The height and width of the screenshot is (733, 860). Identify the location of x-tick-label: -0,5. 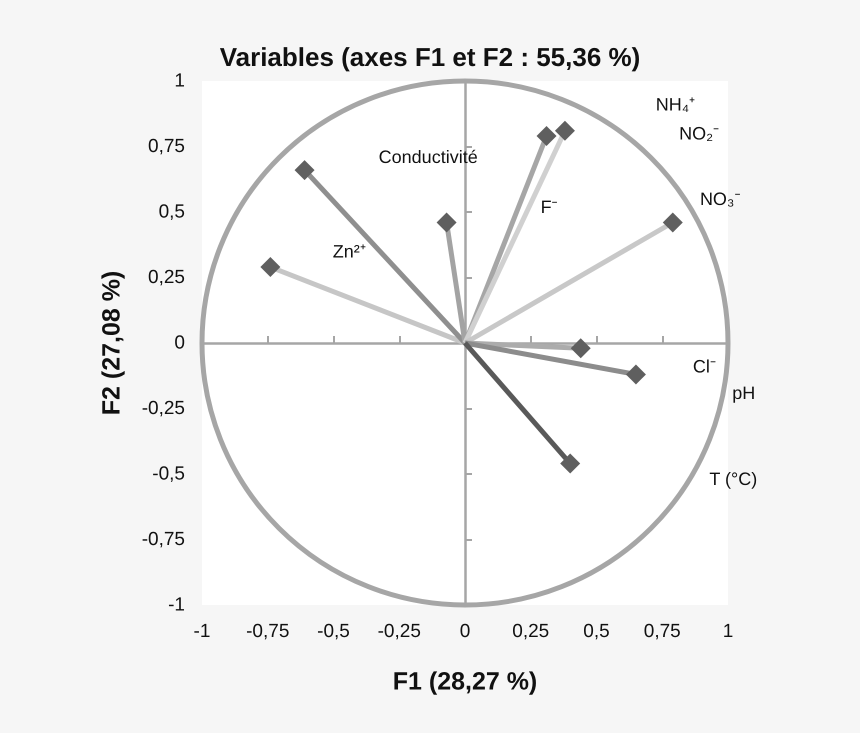
(333, 631).